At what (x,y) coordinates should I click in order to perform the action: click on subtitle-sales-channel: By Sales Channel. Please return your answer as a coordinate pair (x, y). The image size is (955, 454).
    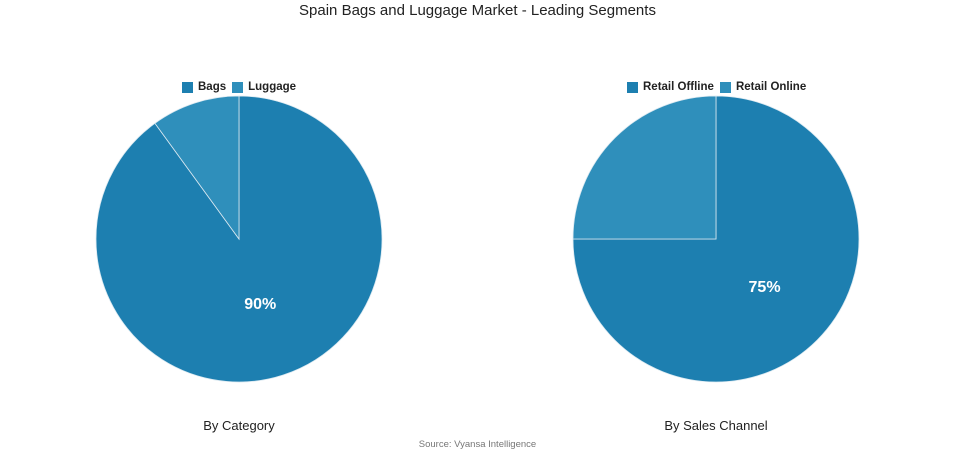
    Looking at the image, I should click on (716, 425).